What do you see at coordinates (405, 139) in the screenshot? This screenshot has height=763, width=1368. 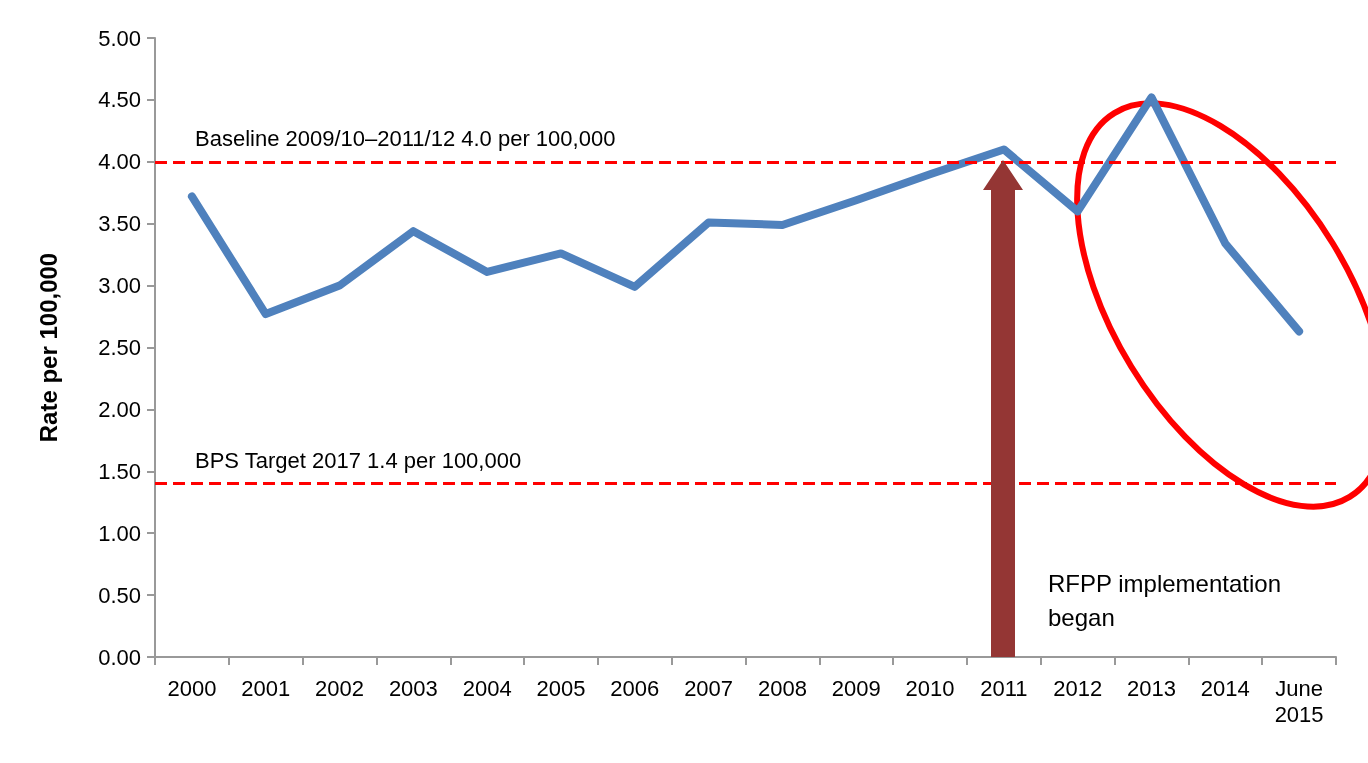 I see `ref-line-label: Baseline 2009/10–2011/12 4.0 per 100,000` at bounding box center [405, 139].